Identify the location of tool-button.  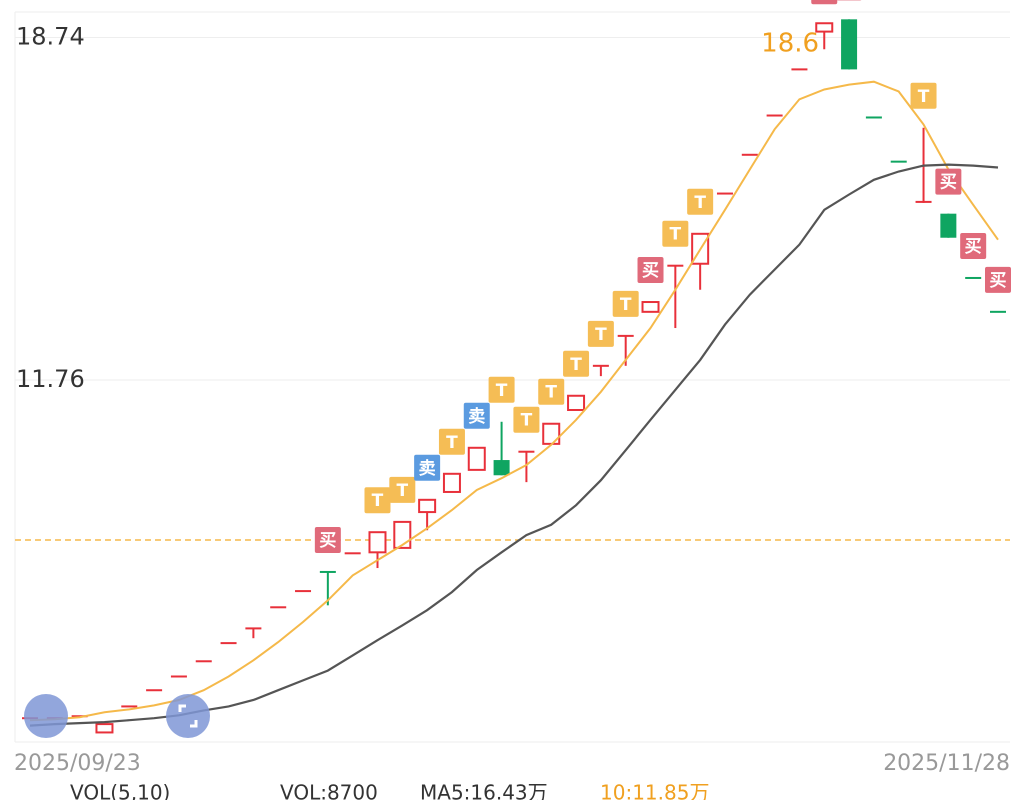
(46, 716).